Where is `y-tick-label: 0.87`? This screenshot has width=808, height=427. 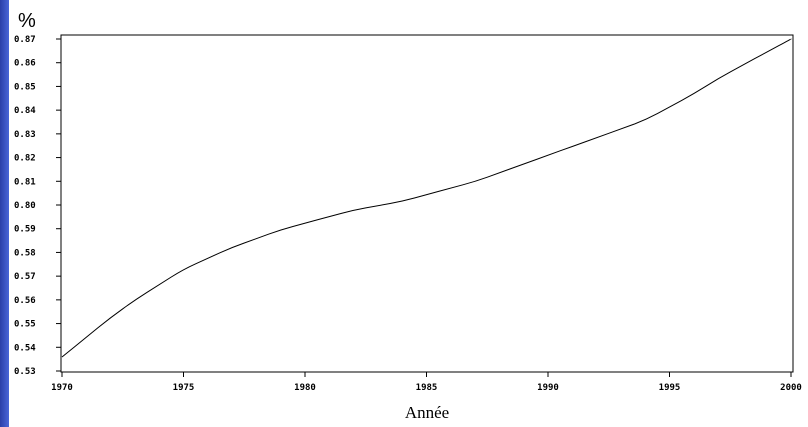
y-tick-label: 0.87 is located at coordinates (25, 40).